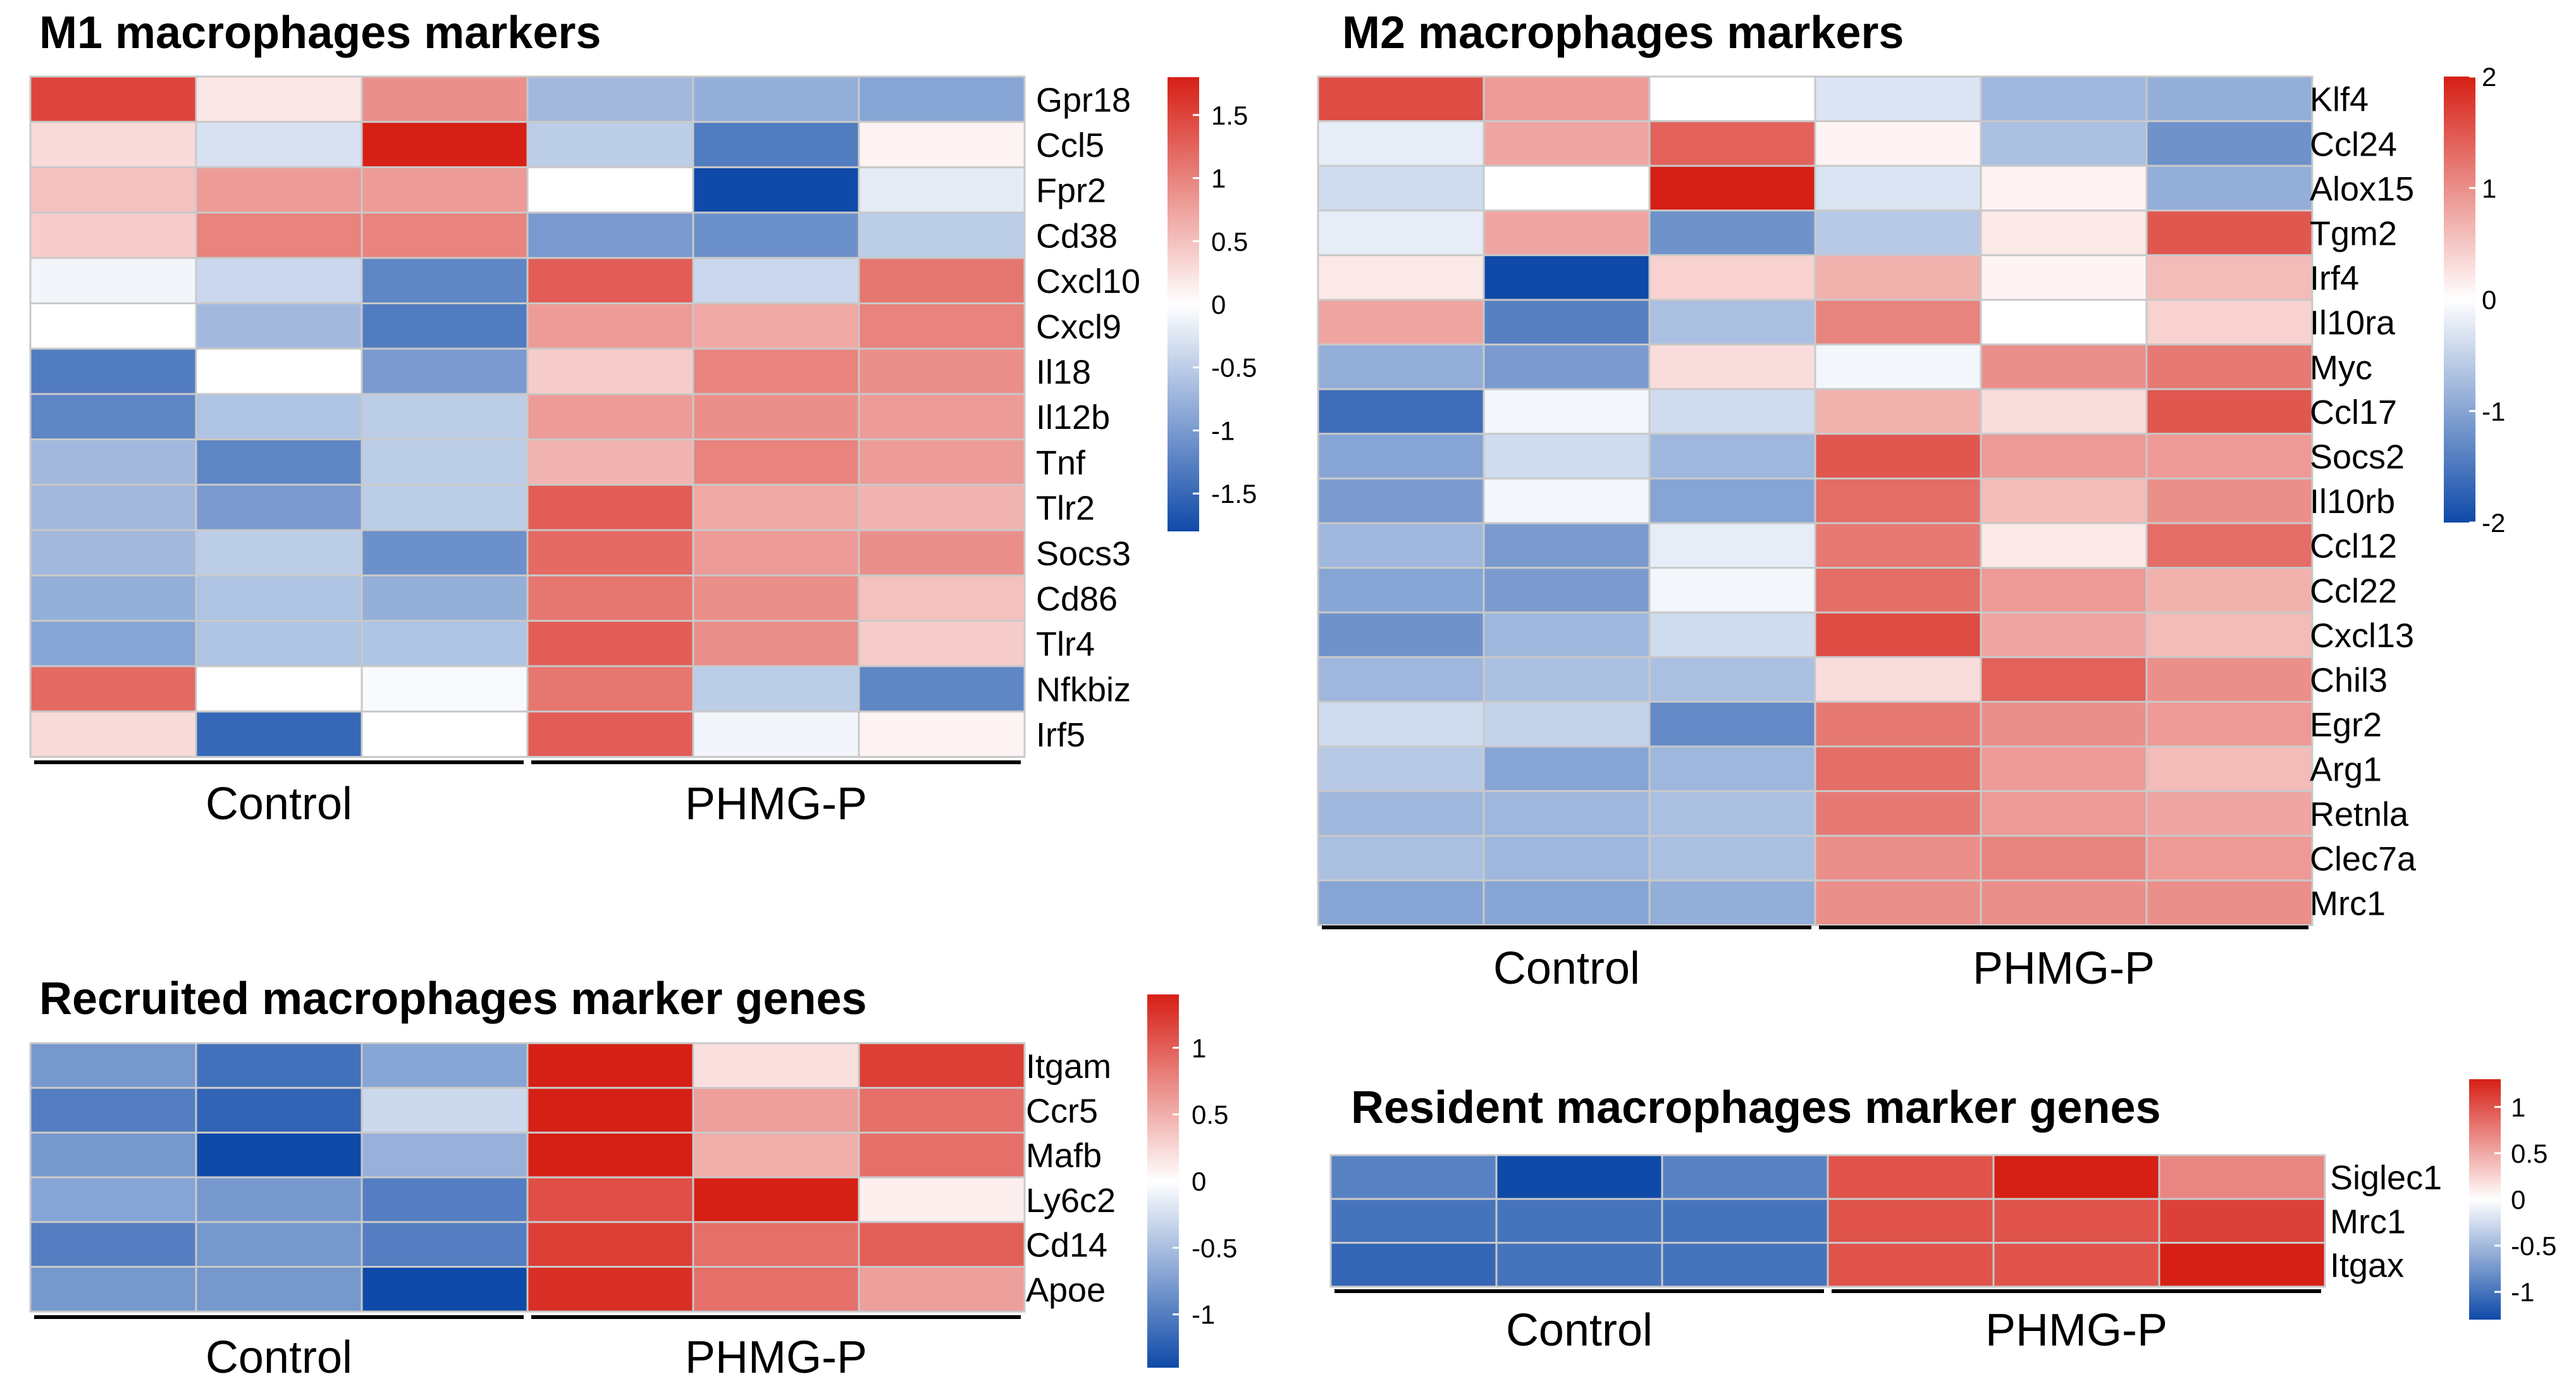 This screenshot has width=2576, height=1393. I want to click on m2-gene-label: Ccl12, so click(2353, 547).